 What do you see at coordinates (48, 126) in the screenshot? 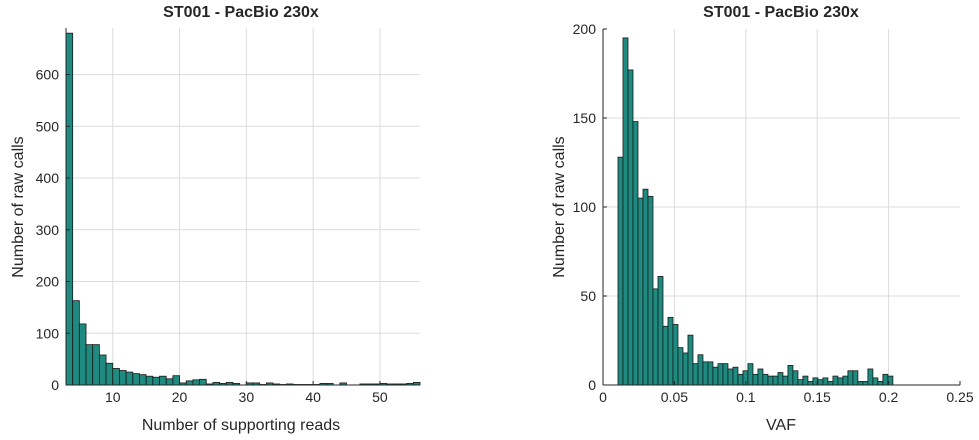
I see `y-tick-label: 500` at bounding box center [48, 126].